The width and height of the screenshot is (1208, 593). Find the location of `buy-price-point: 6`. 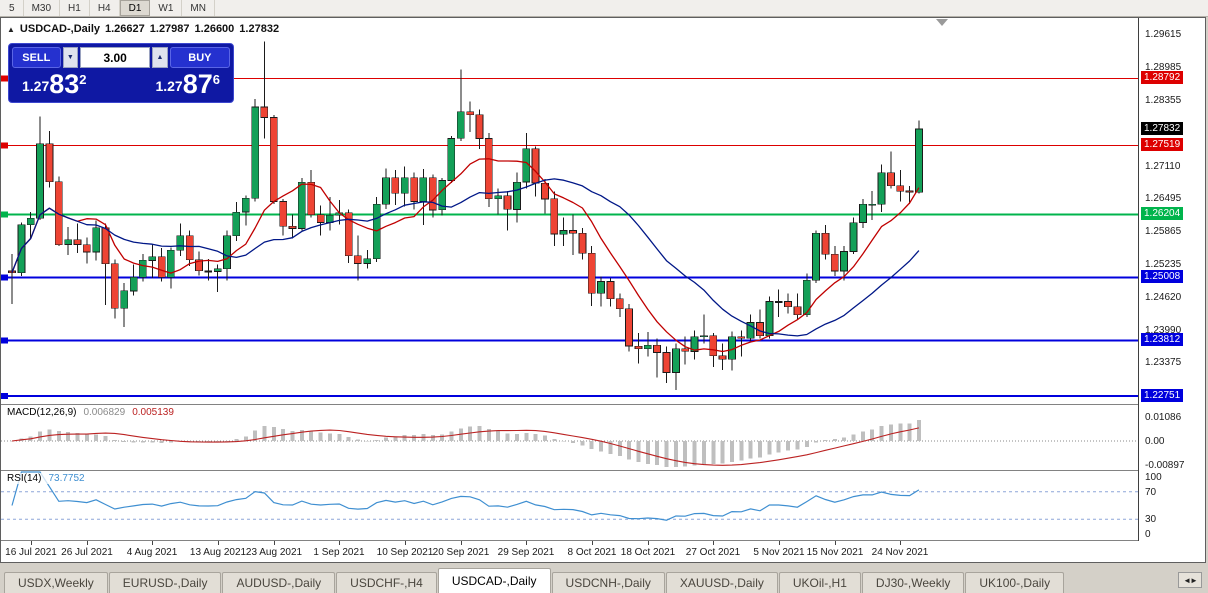

buy-price-point: 6 is located at coordinates (216, 79).